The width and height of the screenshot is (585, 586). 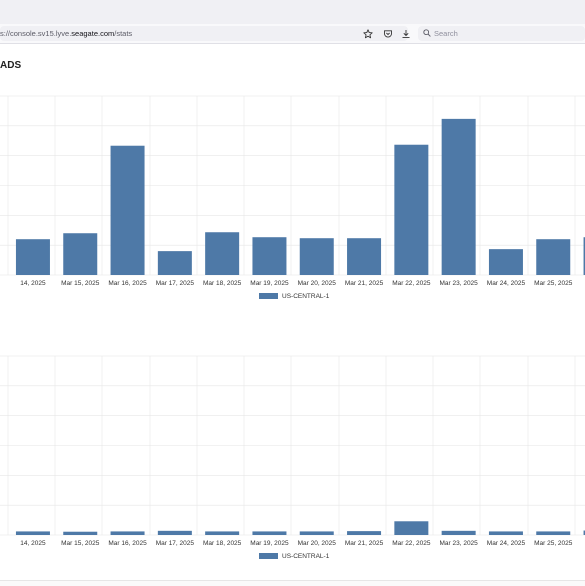 What do you see at coordinates (11, 65) in the screenshot?
I see `chart-title: ADS` at bounding box center [11, 65].